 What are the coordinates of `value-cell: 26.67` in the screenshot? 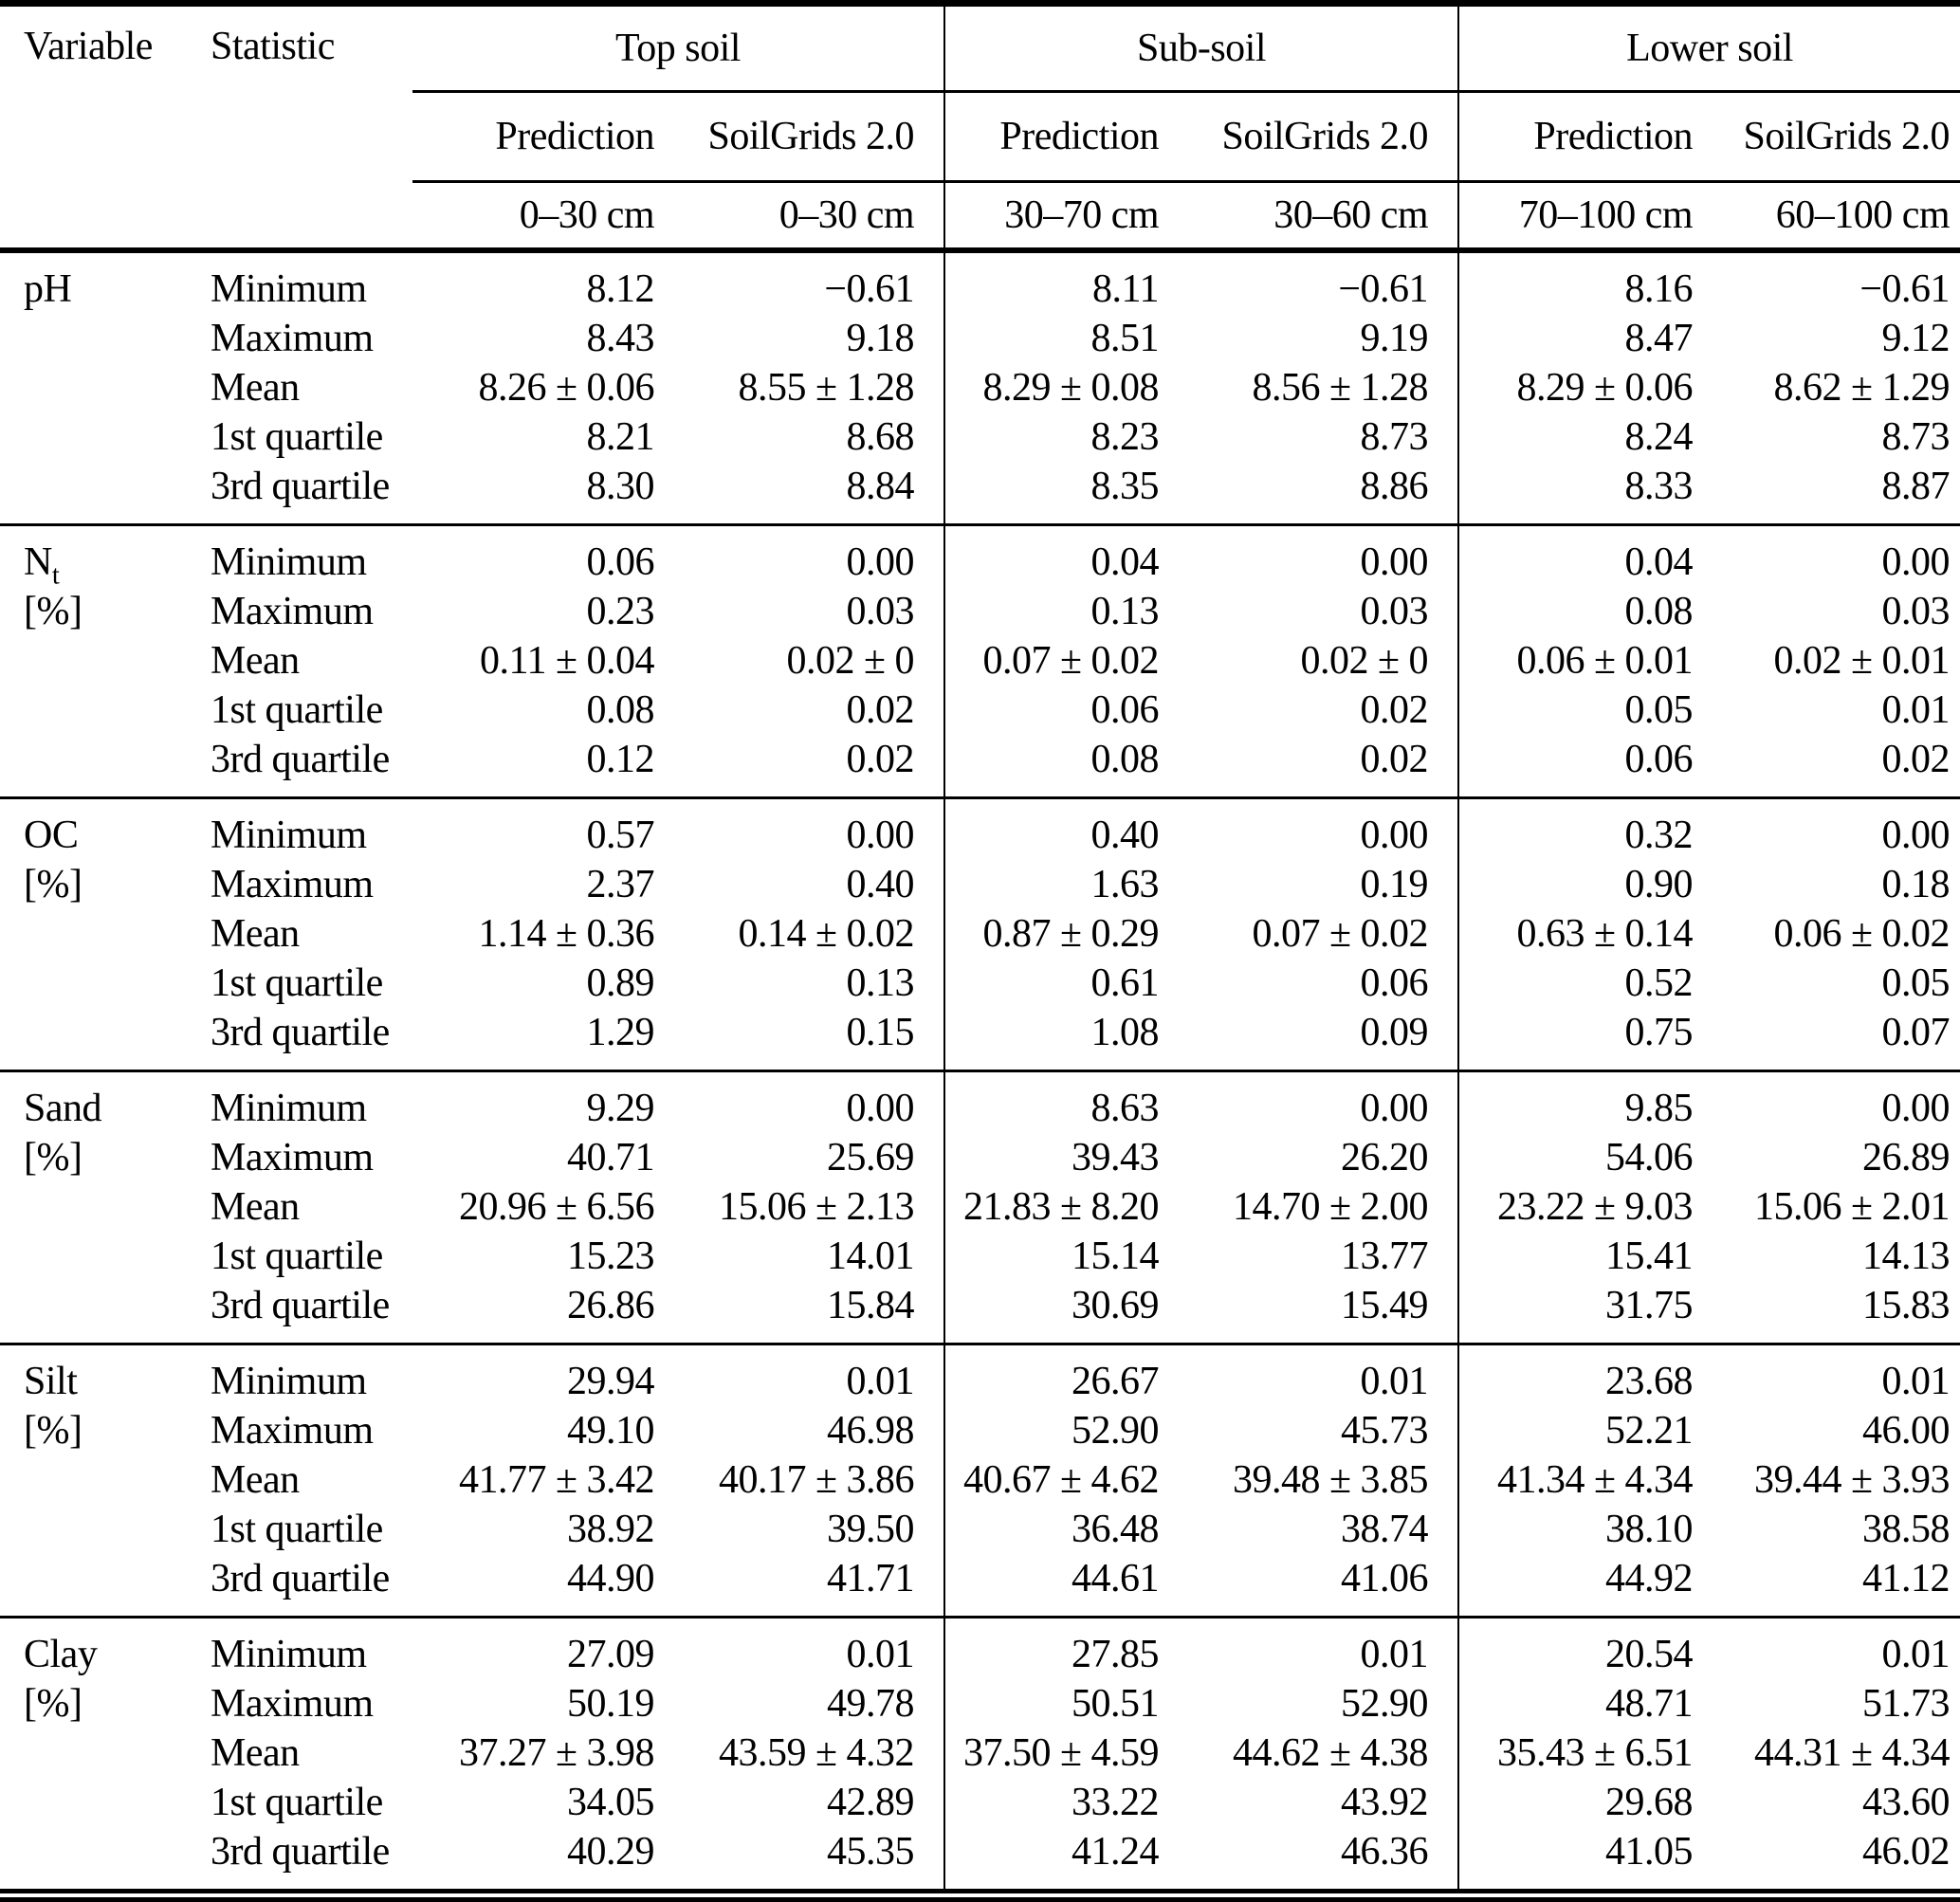 It's located at (1065, 1375).